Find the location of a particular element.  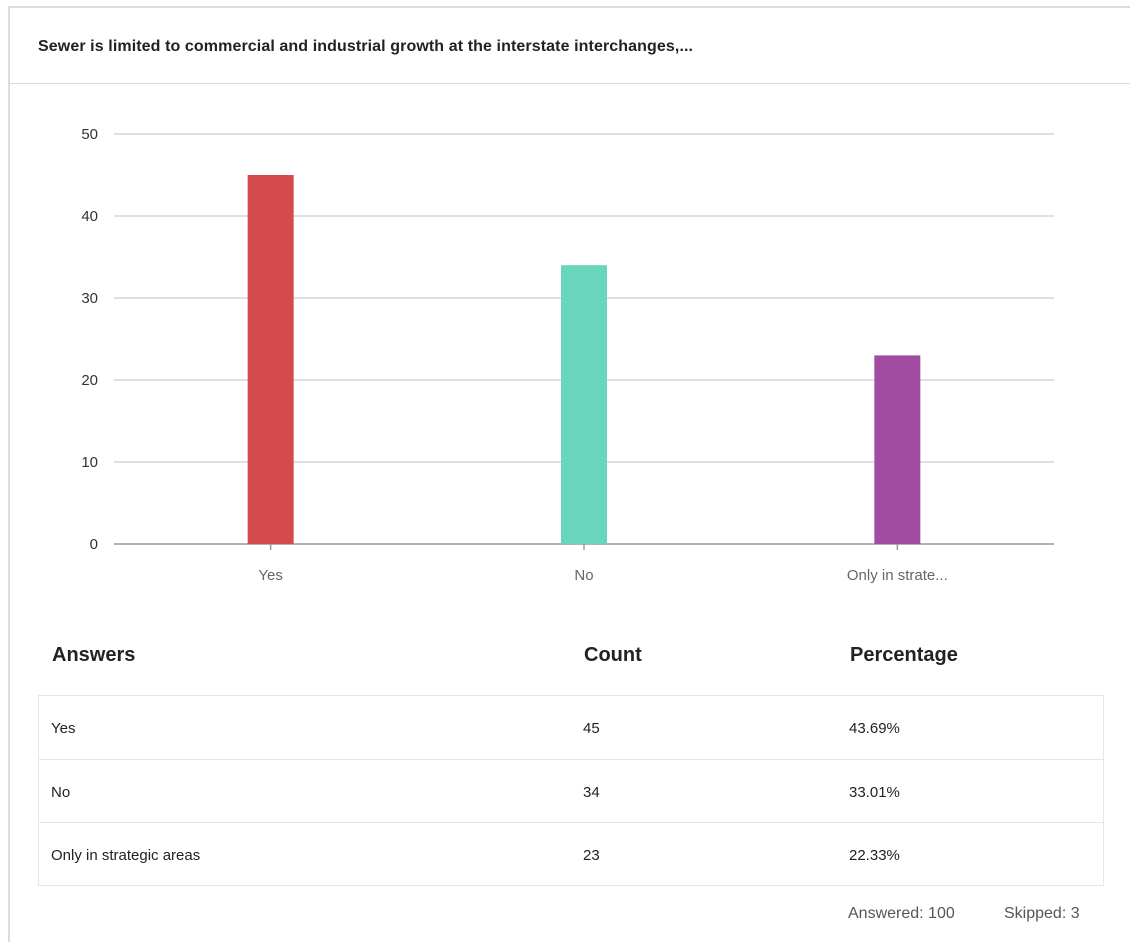

x-tick-label: Yes is located at coordinates (270, 575).